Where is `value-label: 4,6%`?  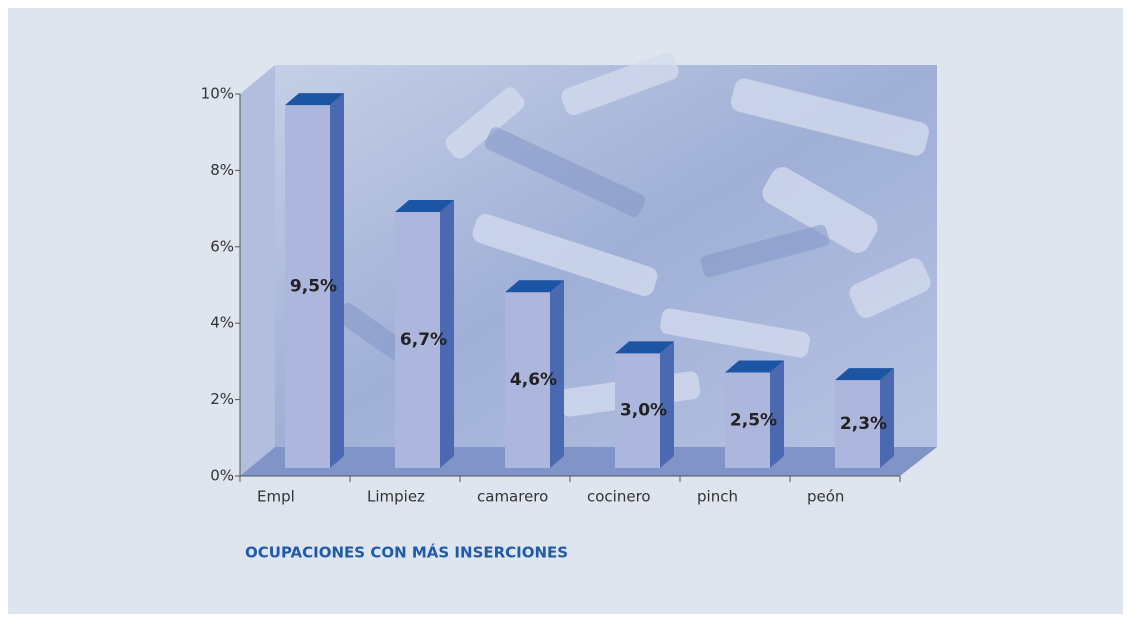
value-label: 4,6% is located at coordinates (533, 380).